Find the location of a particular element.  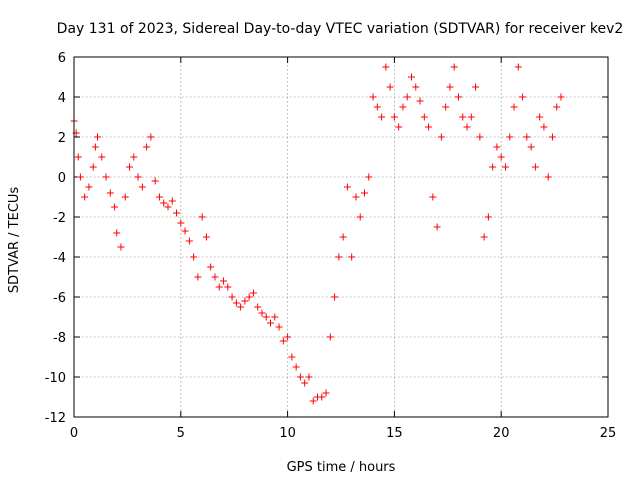

x-axis-label: GPS time / hours is located at coordinates (341, 467).